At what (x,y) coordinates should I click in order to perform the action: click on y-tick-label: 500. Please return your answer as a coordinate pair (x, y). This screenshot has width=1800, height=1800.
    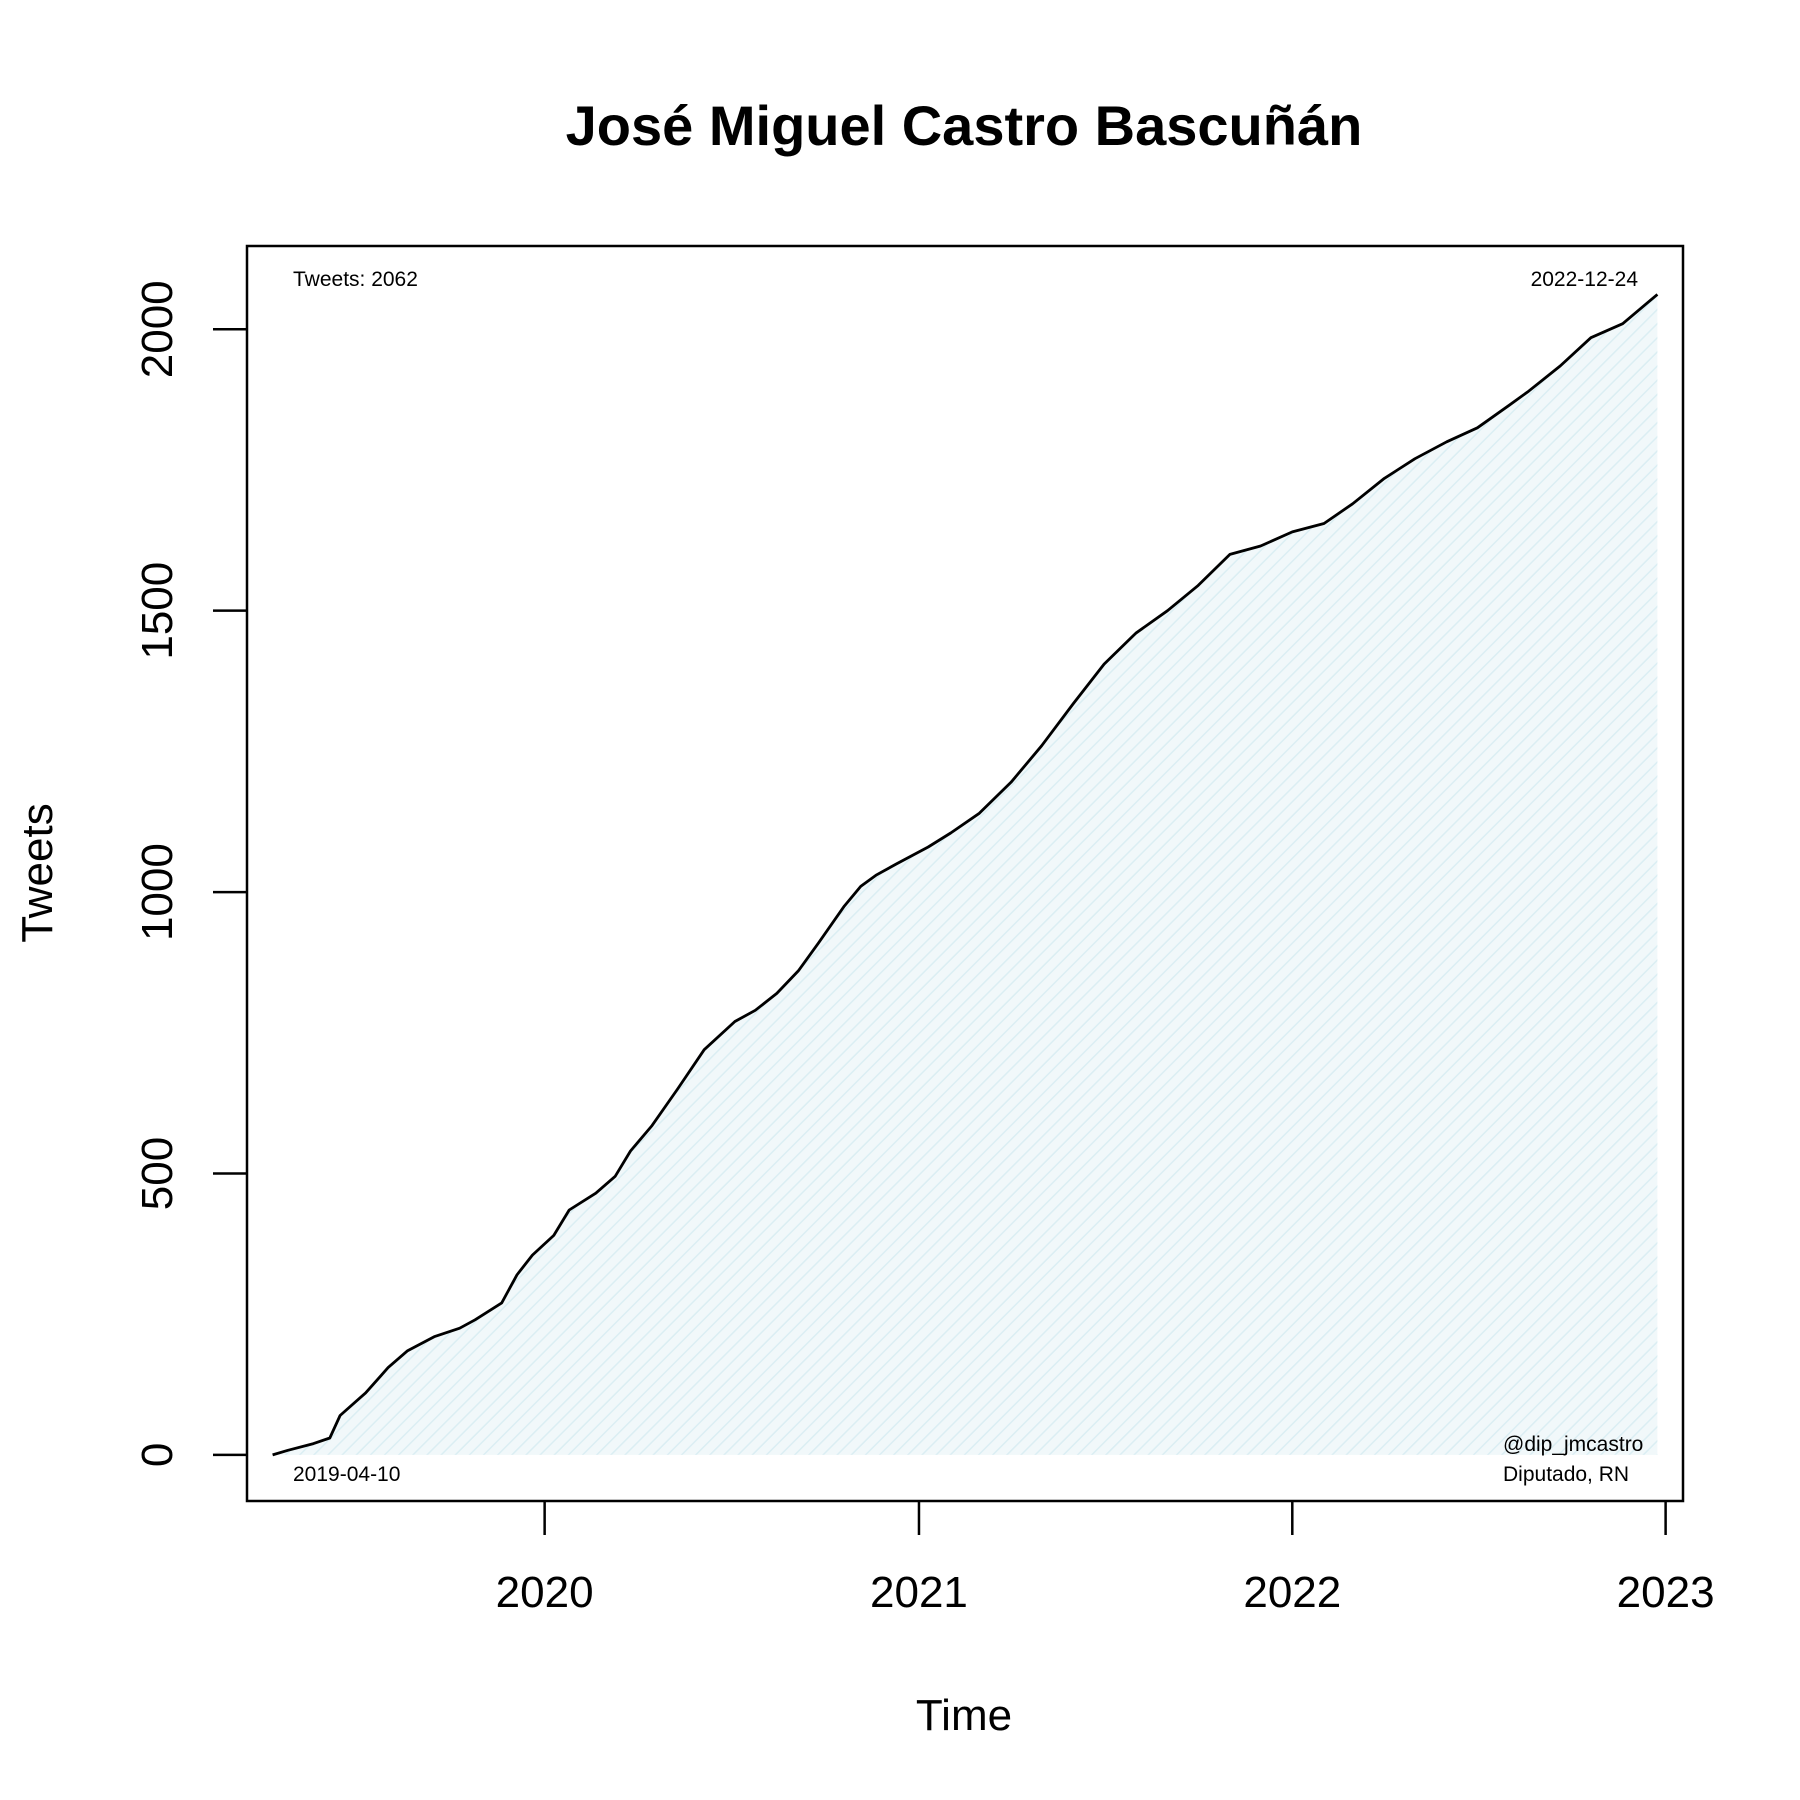
    Looking at the image, I should click on (157, 1173).